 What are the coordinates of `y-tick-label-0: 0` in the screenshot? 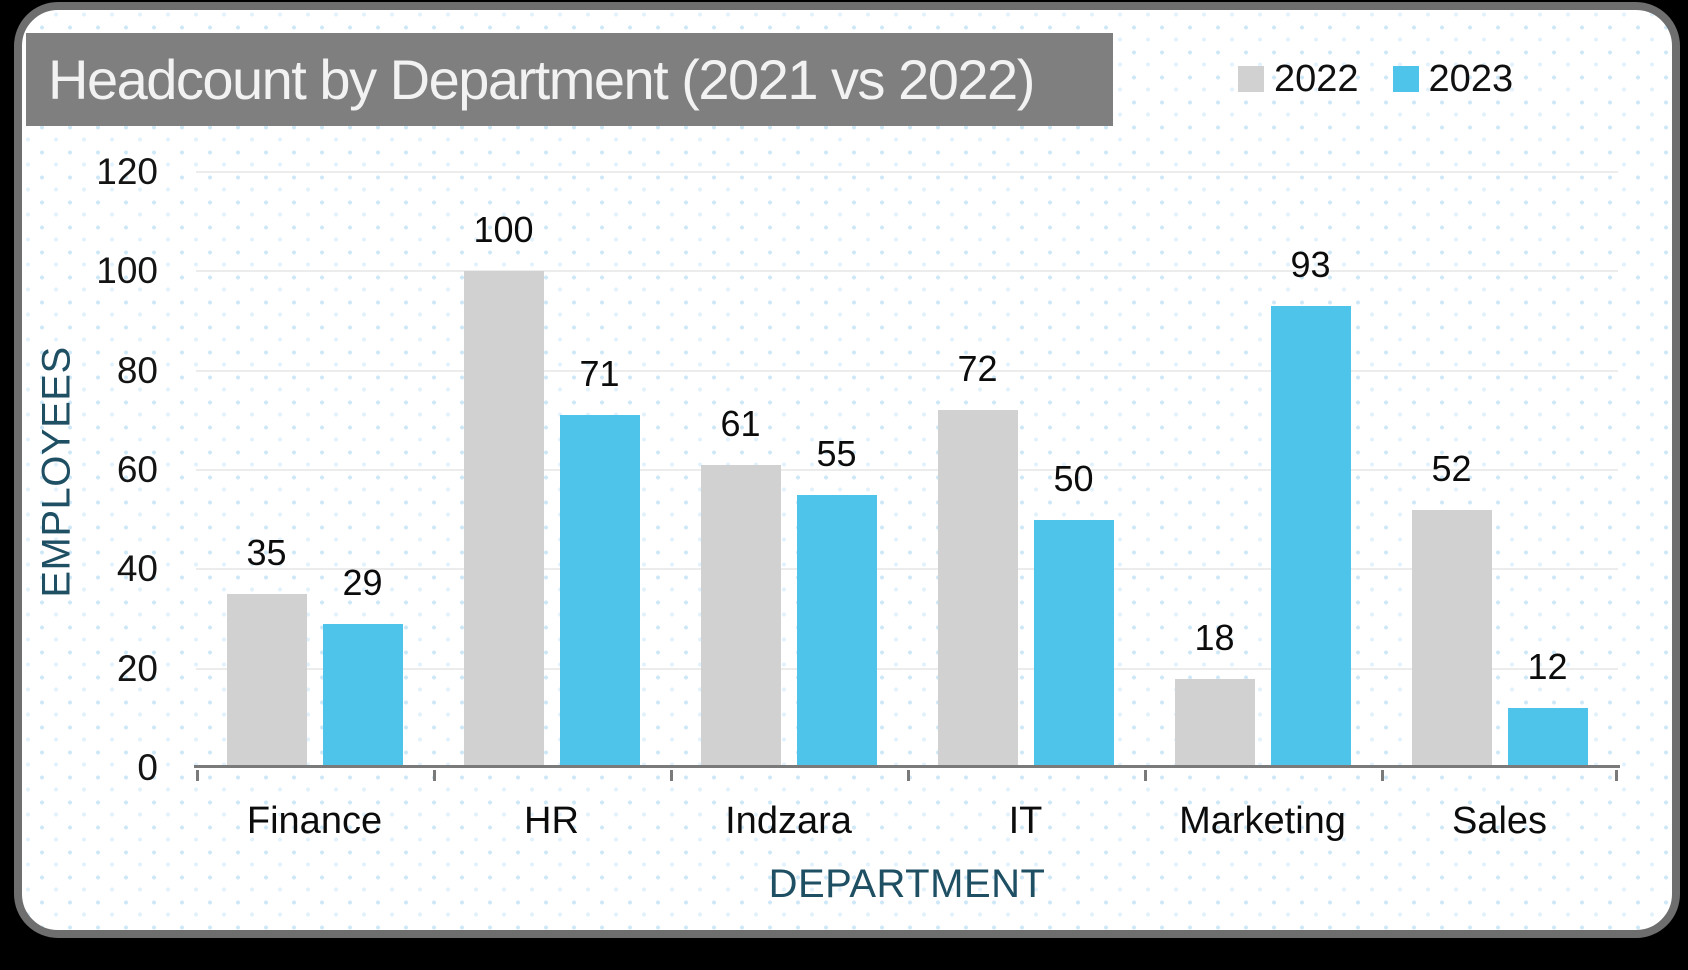 It's located at (147, 767).